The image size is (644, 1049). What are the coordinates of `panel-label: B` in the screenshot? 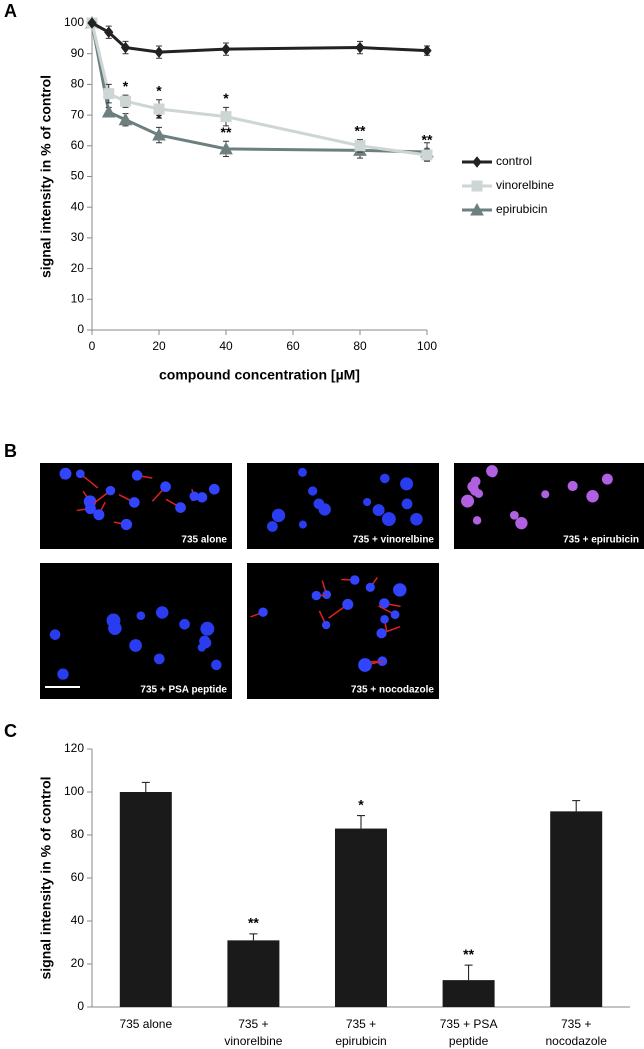 It's located at (10, 451).